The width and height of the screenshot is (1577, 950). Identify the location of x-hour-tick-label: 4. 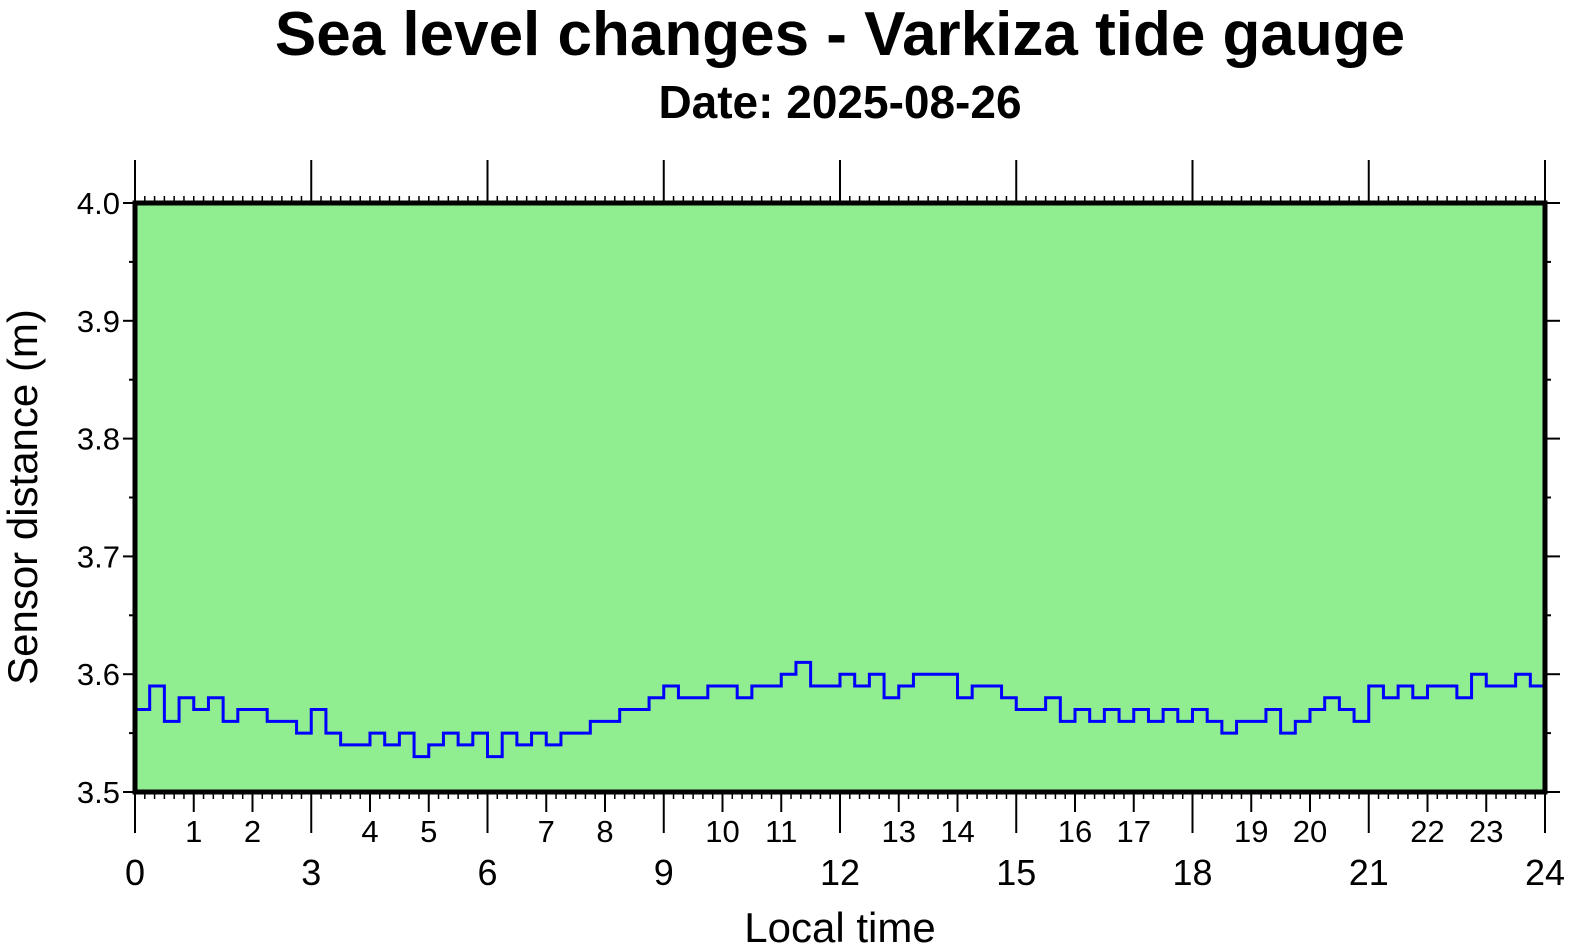
(369, 831).